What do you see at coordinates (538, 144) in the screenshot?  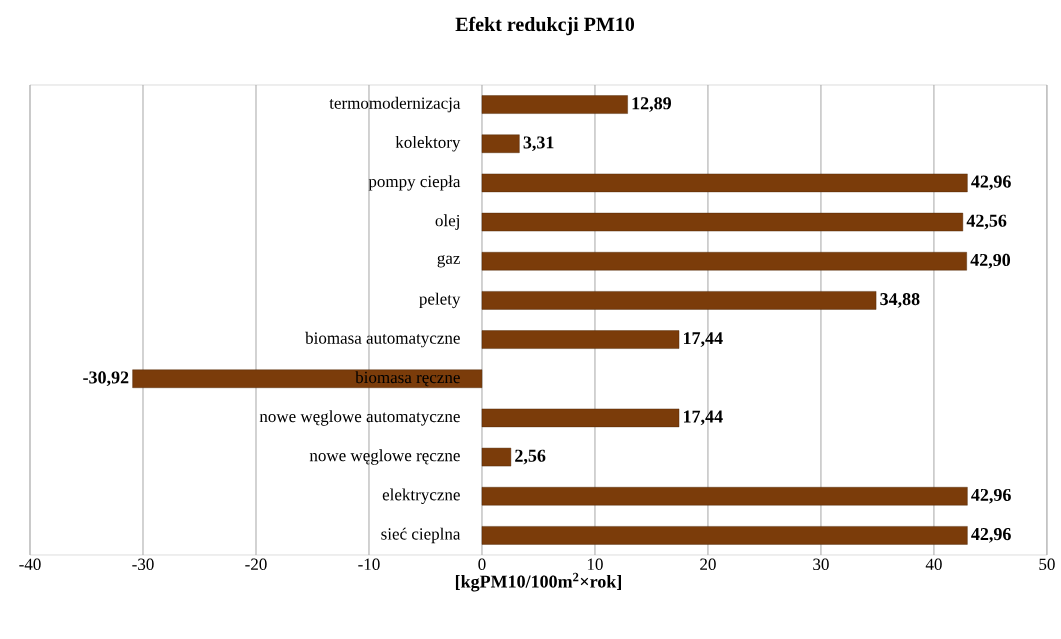 I see `data-label: 3,31` at bounding box center [538, 144].